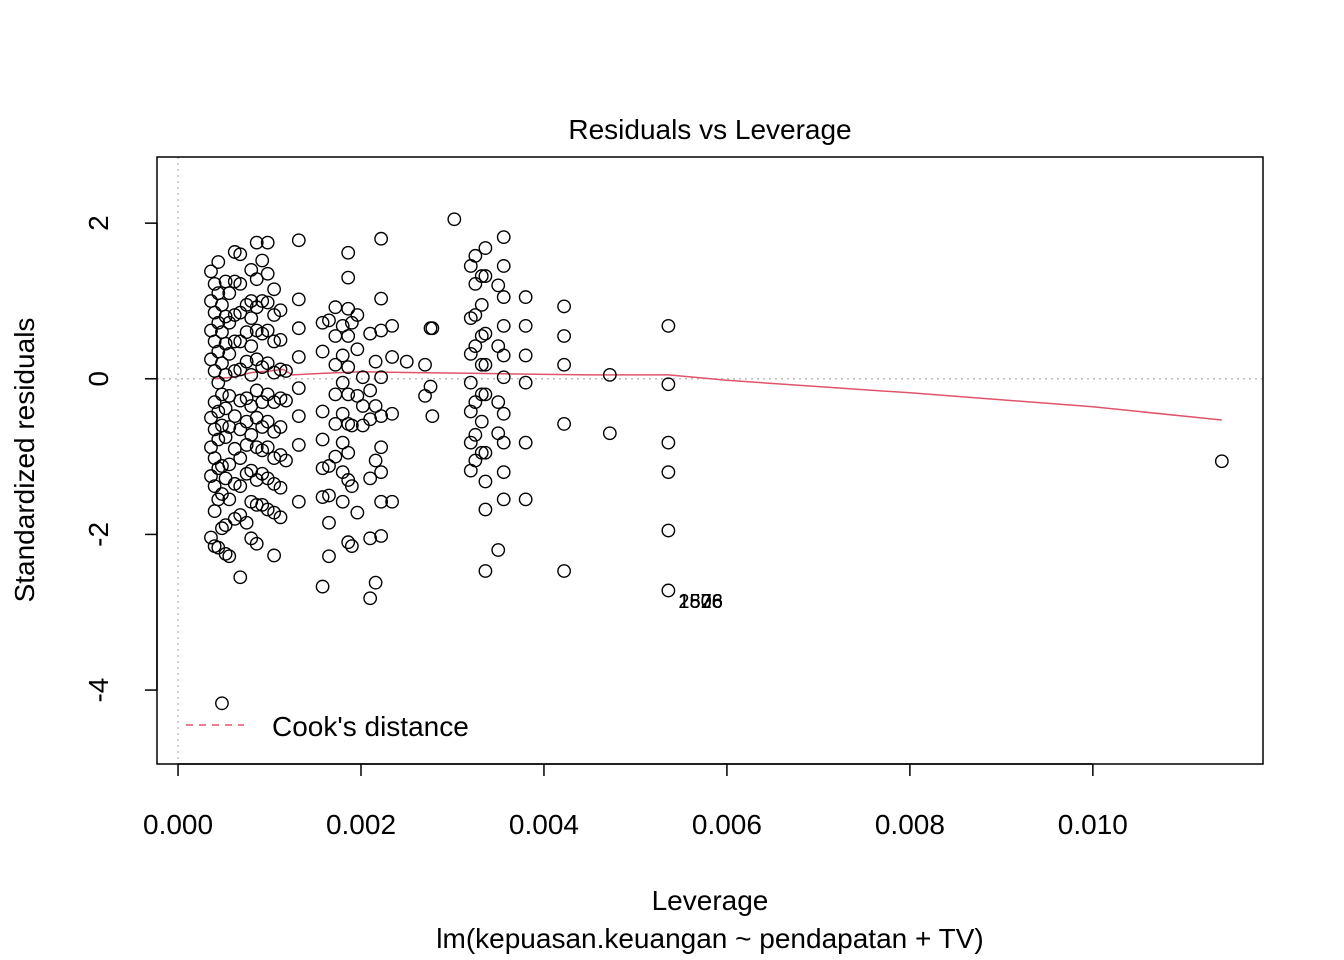  What do you see at coordinates (700, 602) in the screenshot?
I see `outlier-label: 2576` at bounding box center [700, 602].